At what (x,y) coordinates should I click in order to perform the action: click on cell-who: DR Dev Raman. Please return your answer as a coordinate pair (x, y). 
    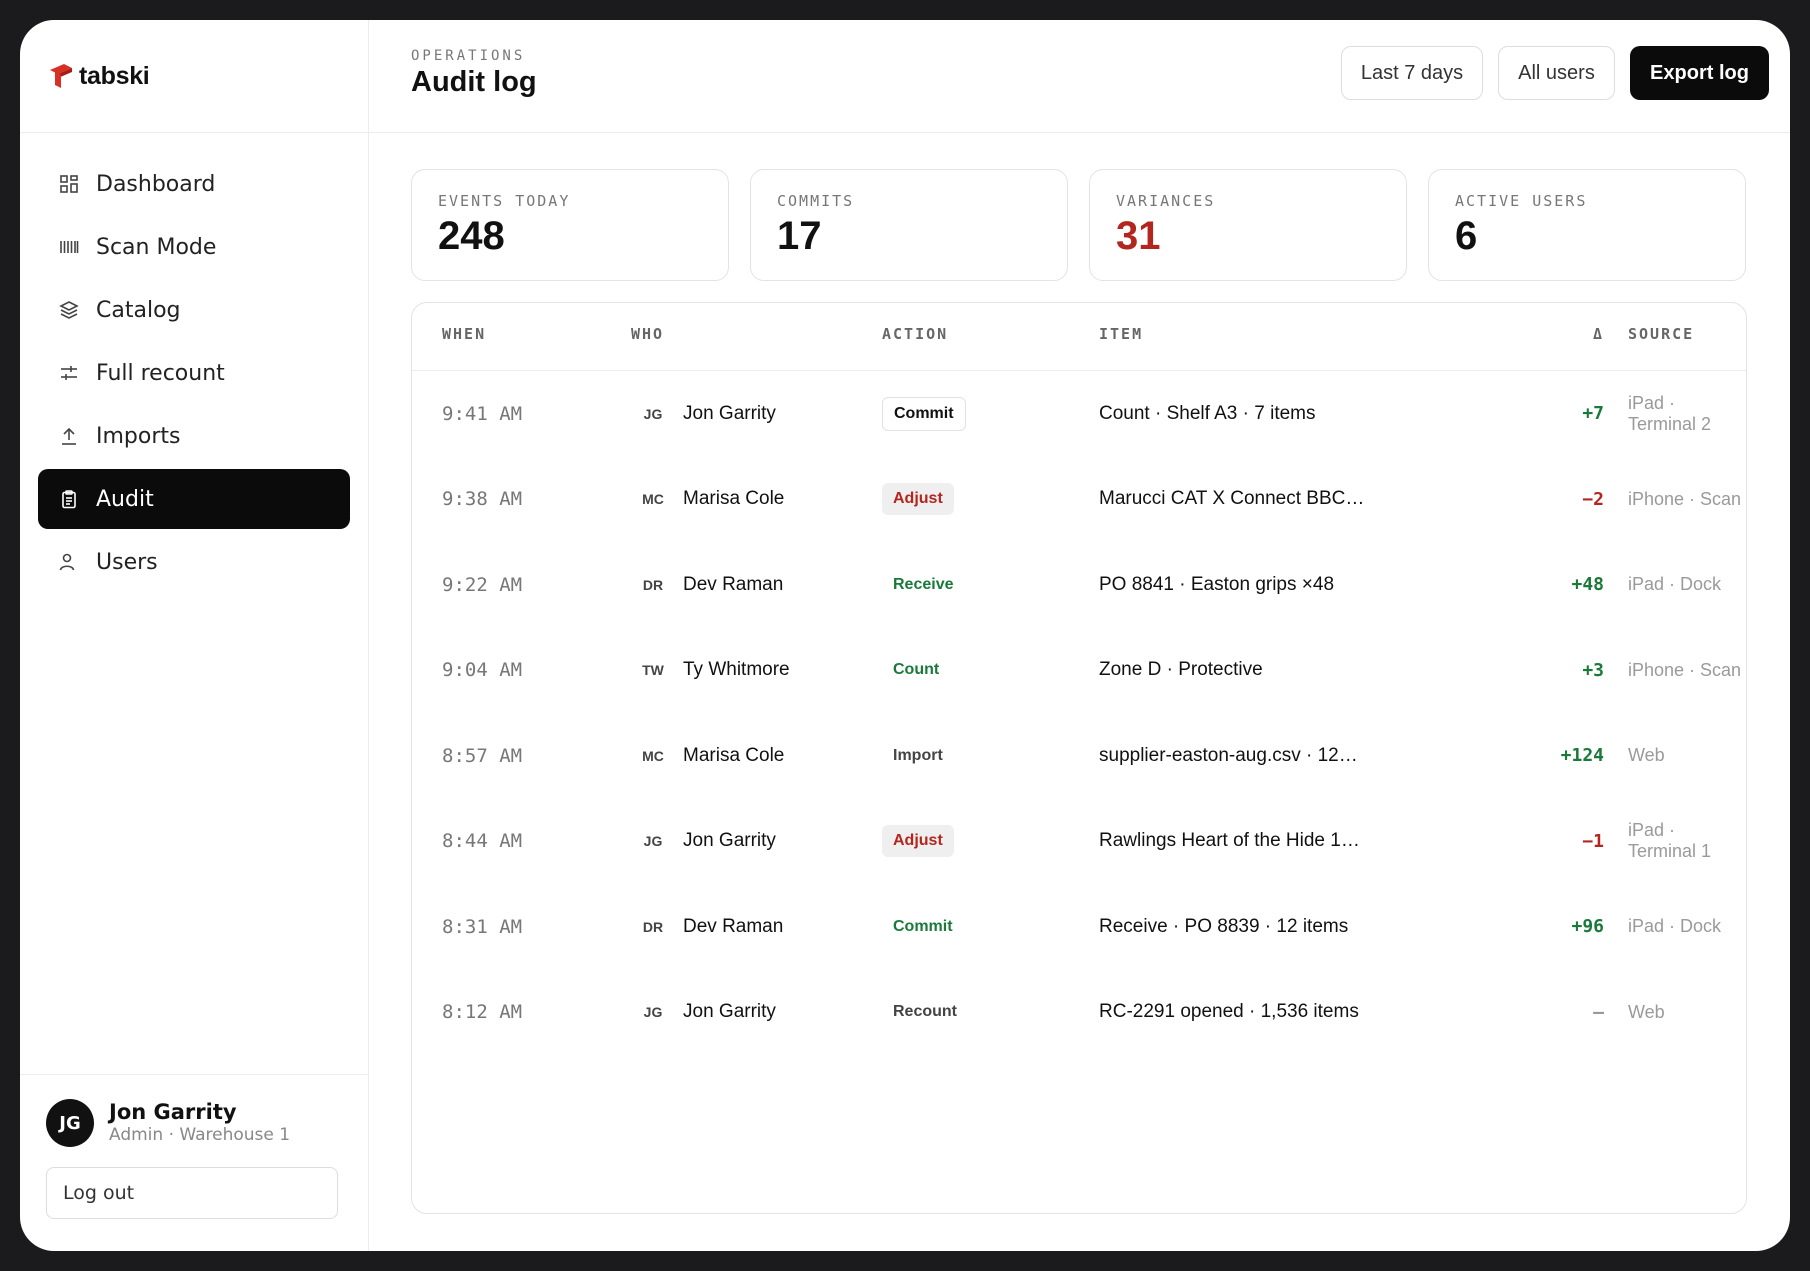
    Looking at the image, I should click on (710, 927).